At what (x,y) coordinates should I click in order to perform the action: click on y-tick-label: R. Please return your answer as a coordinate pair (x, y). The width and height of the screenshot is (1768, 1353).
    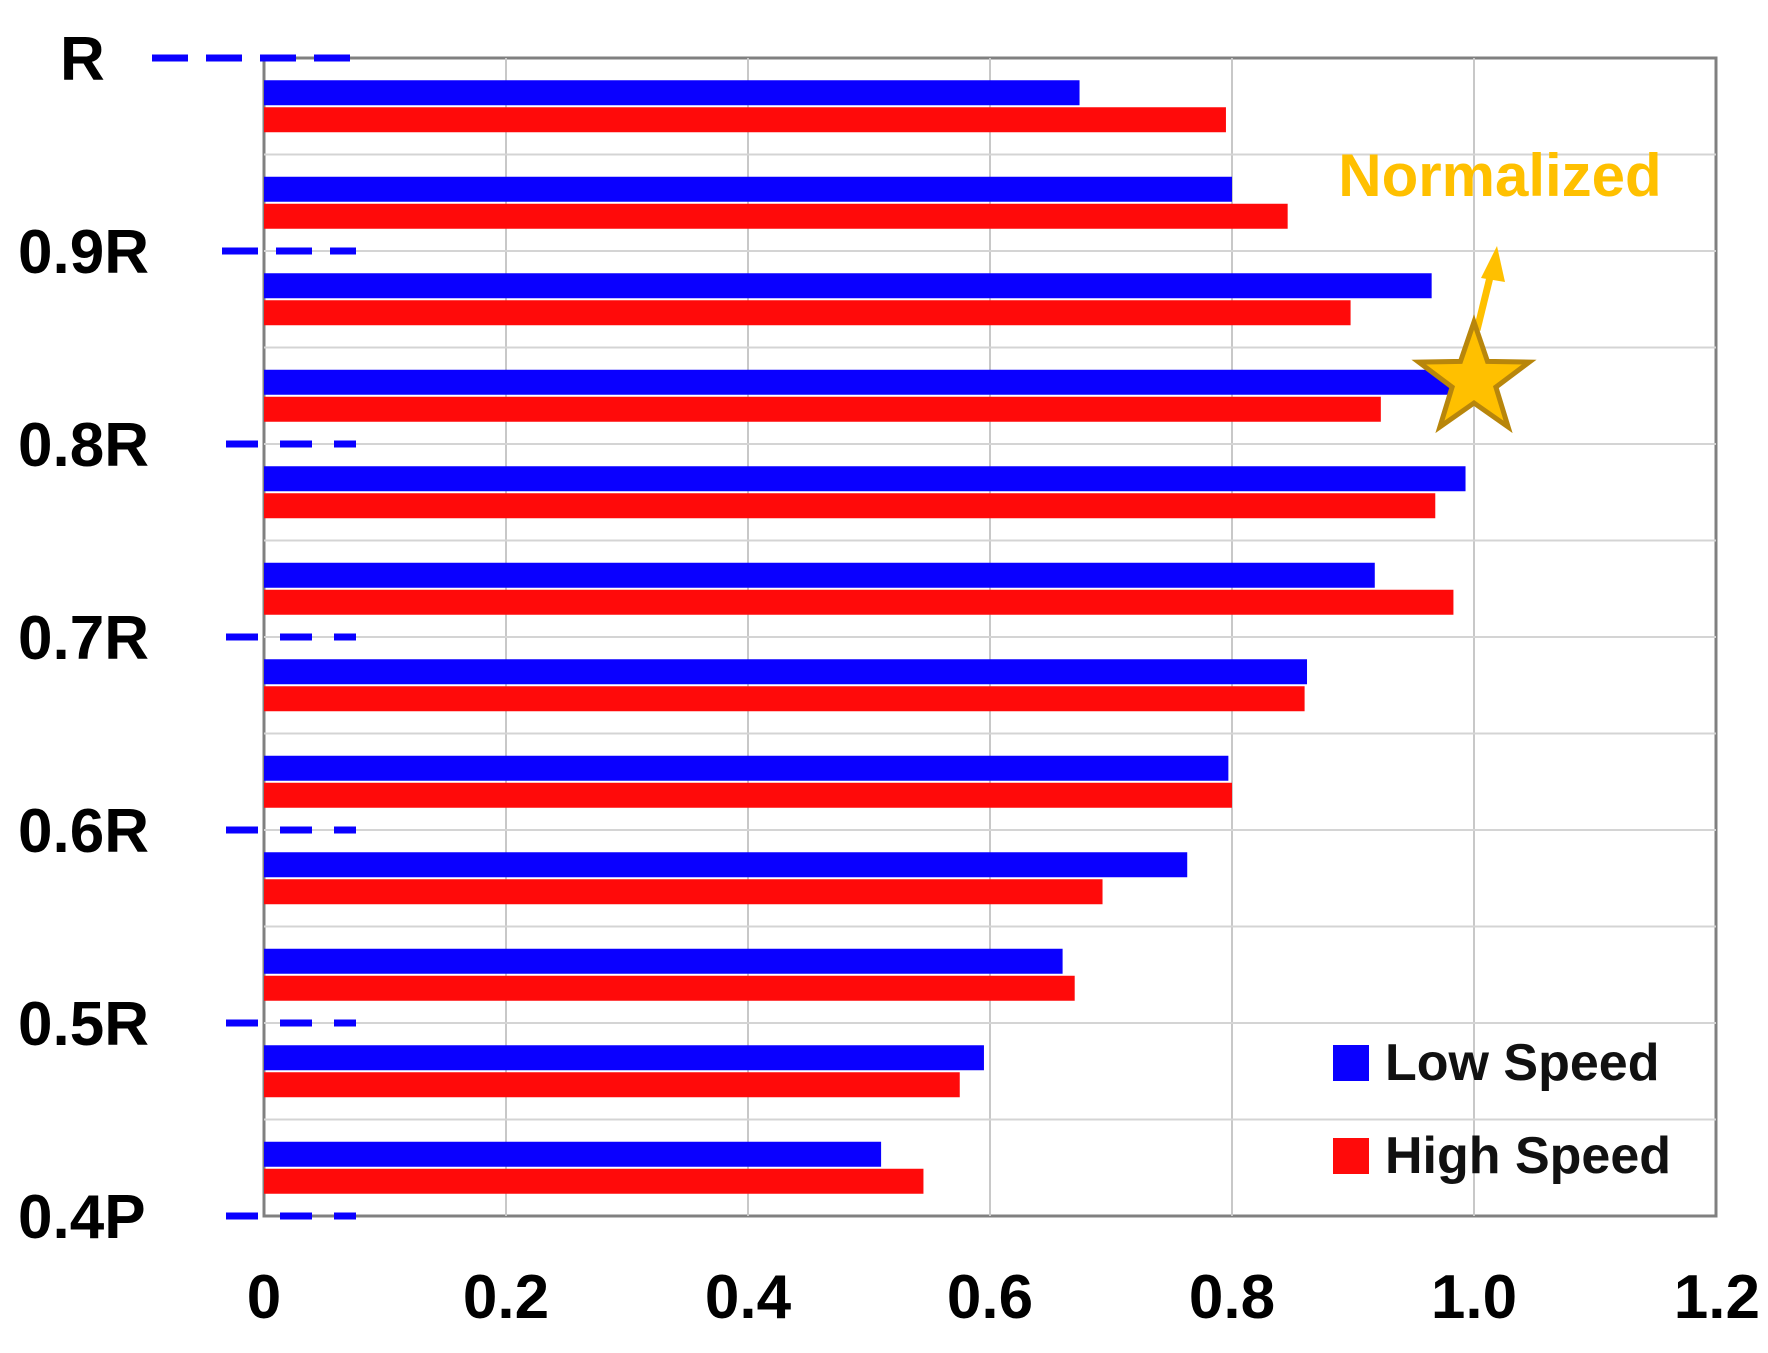
    Looking at the image, I should click on (82, 59).